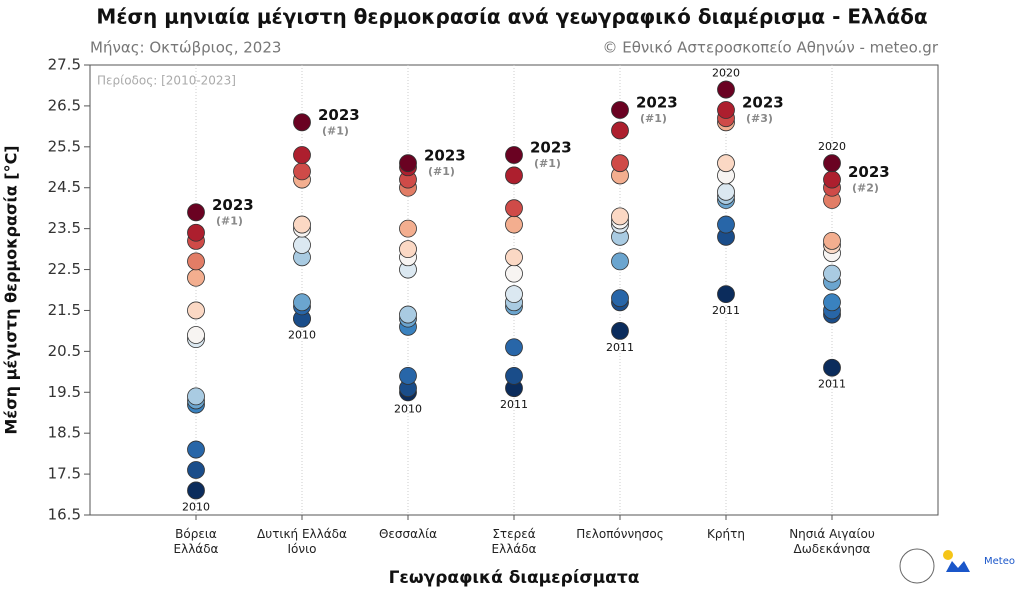  I want to click on period: Περίοδος: [2010-2023], so click(166, 81).